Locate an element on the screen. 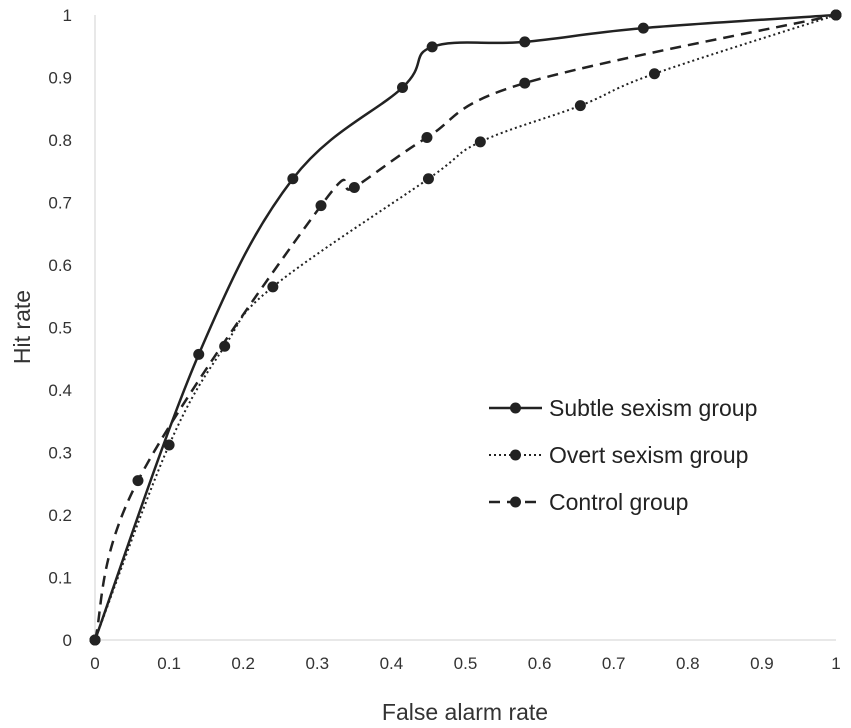  y-tick-label: 1 is located at coordinates (67, 15).